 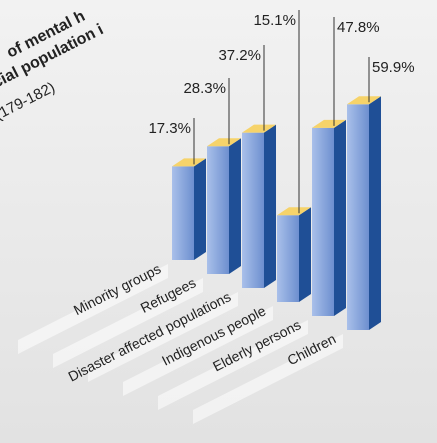 I want to click on value-label: 15.1%, so click(x=274, y=20).